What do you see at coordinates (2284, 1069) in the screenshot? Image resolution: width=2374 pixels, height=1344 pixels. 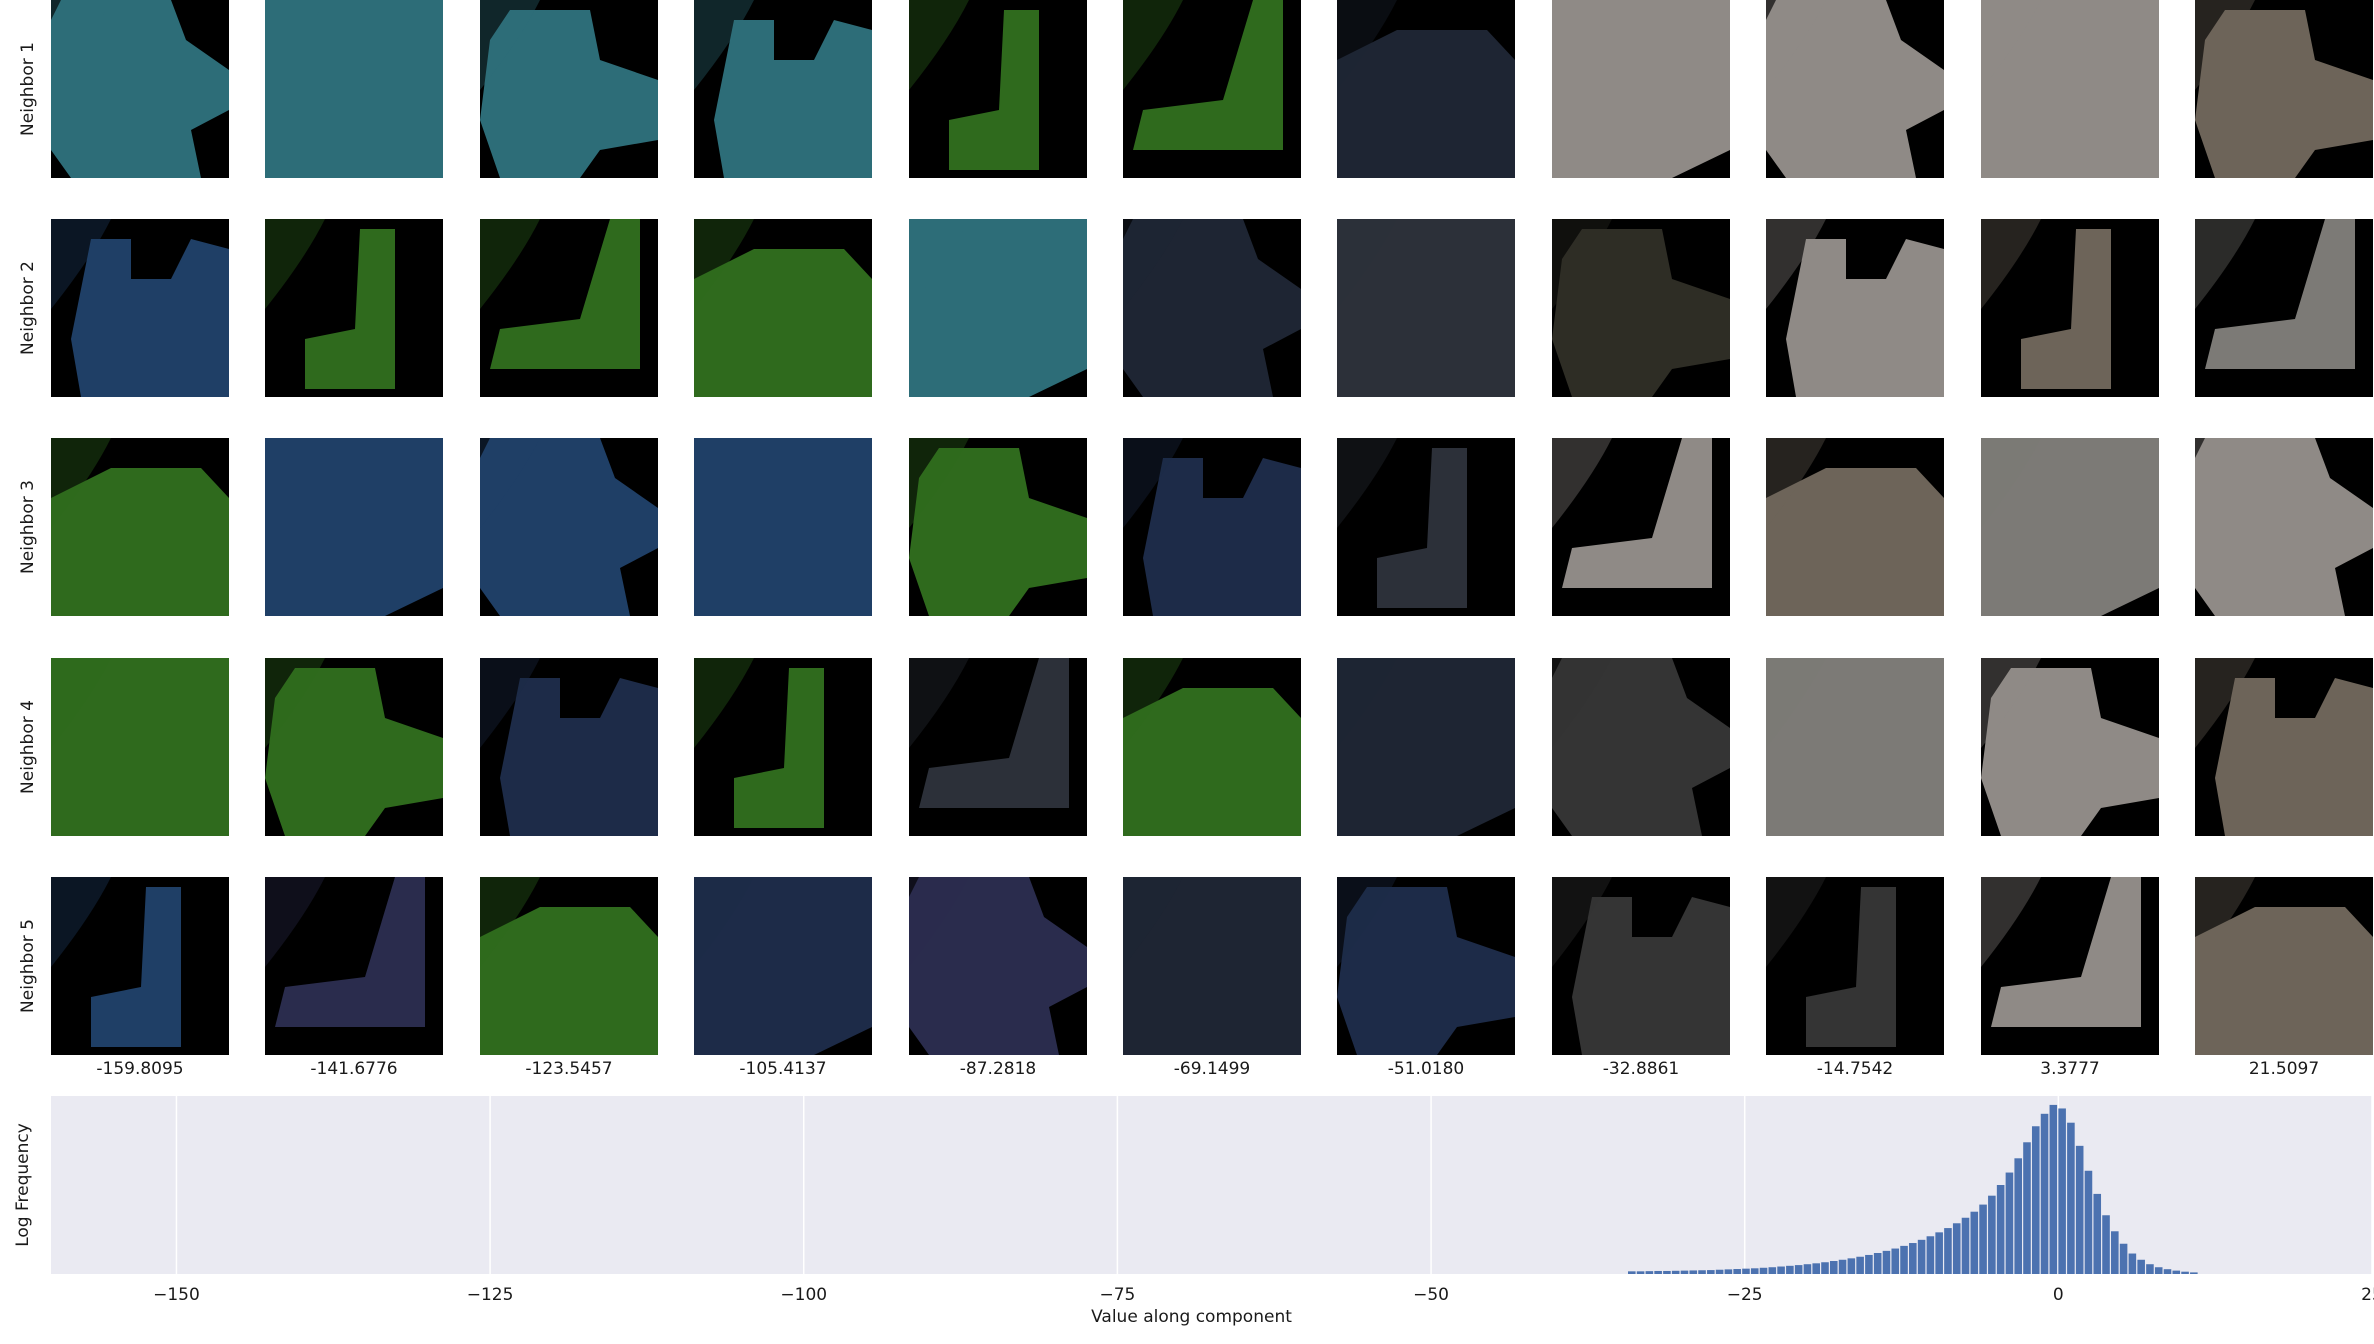 I see `column-value-label: 21.5097` at bounding box center [2284, 1069].